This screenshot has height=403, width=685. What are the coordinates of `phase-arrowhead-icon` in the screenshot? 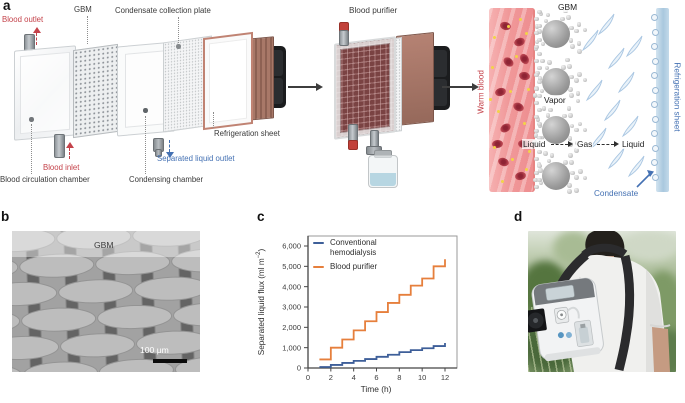 It's located at (616, 144).